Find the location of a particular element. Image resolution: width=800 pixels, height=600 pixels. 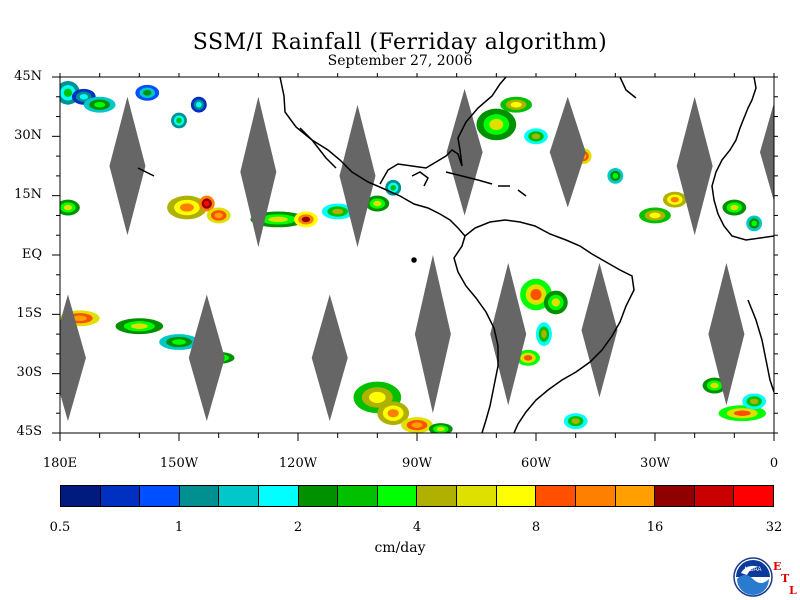

coastline-north-america is located at coordinates (372, 157).